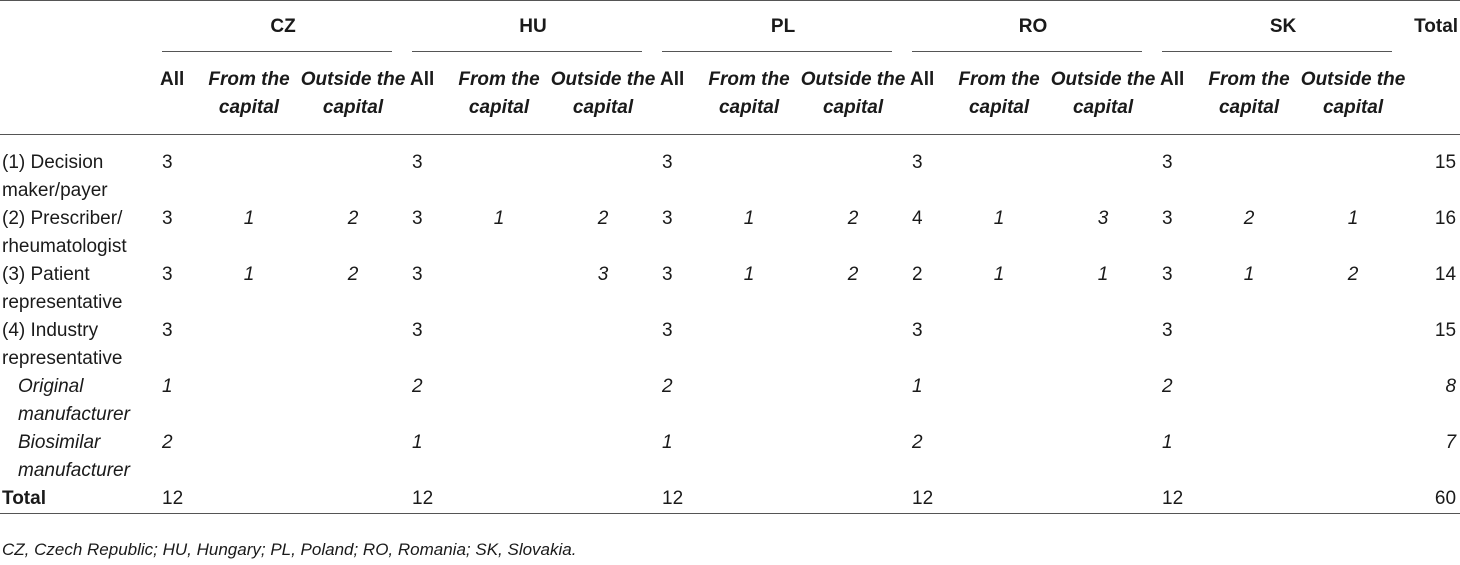 This screenshot has height=565, width=1460. I want to click on table-row: (4) Industry representative 3 3 3 3 3 15, so click(730, 345).